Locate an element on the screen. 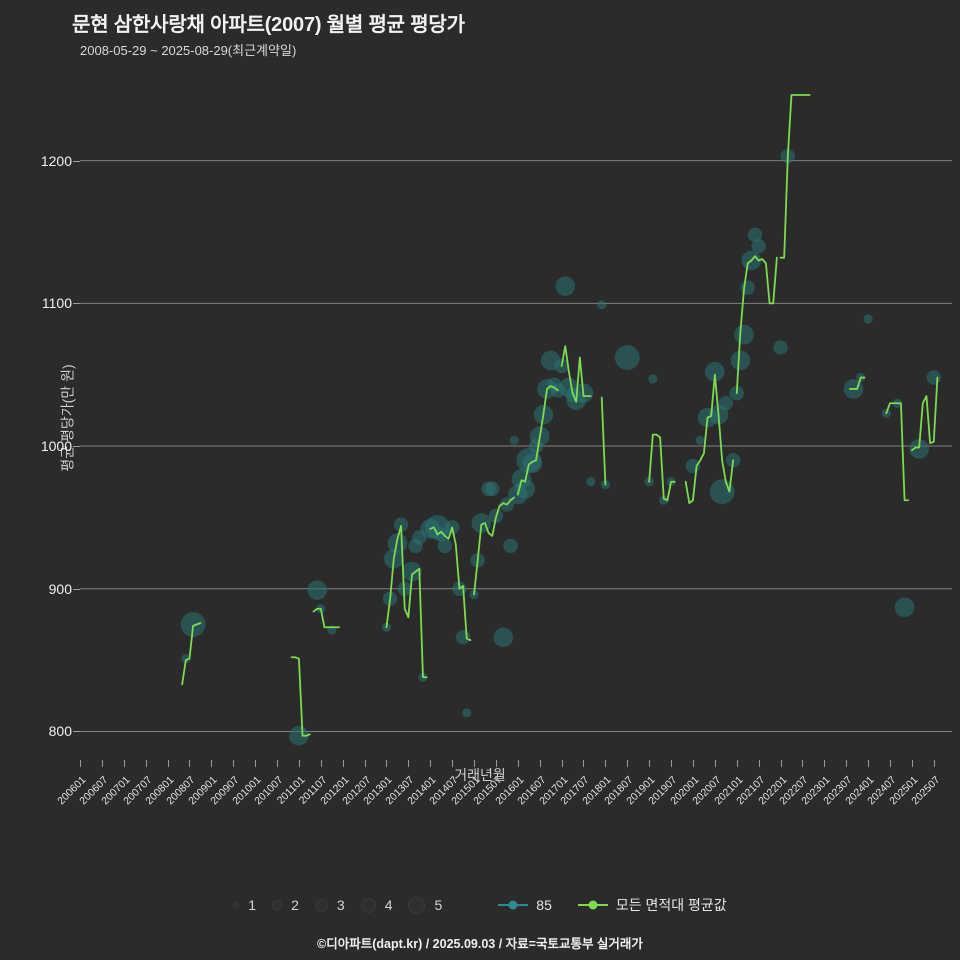 Image resolution: width=960 pixels, height=960 pixels. page-title: 문현 삼한사랑채 아파트(2007) 월별 평균 평당가 is located at coordinates (268, 25).